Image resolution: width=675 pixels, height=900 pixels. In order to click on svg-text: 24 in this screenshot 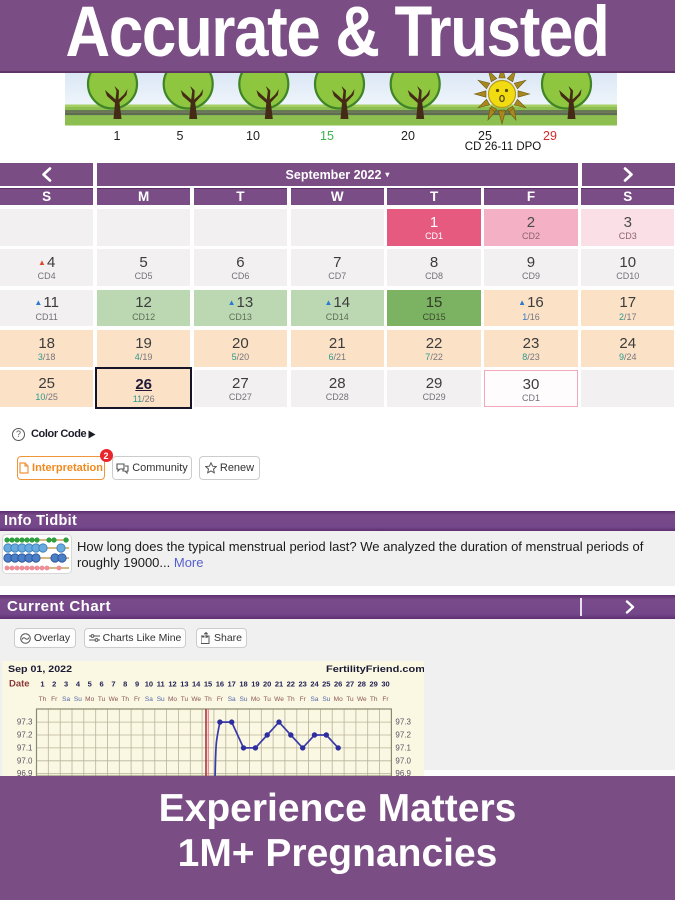, I will do `click(314, 684)`.